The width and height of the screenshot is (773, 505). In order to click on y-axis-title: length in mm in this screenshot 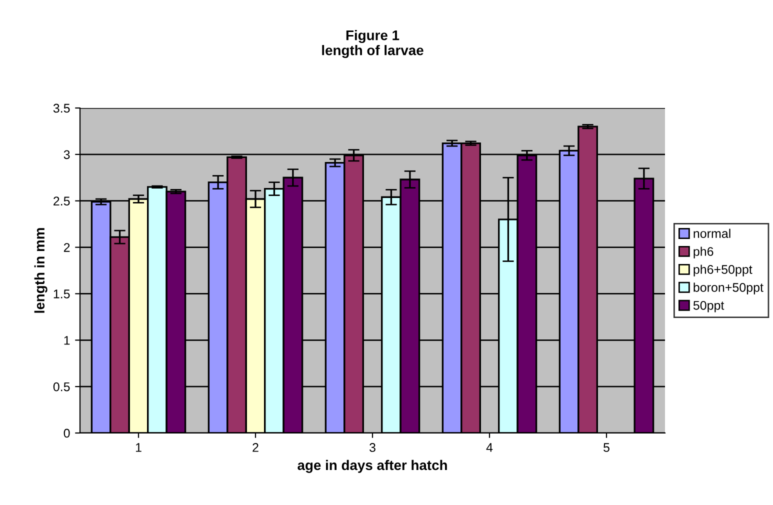, I will do `click(41, 270)`.